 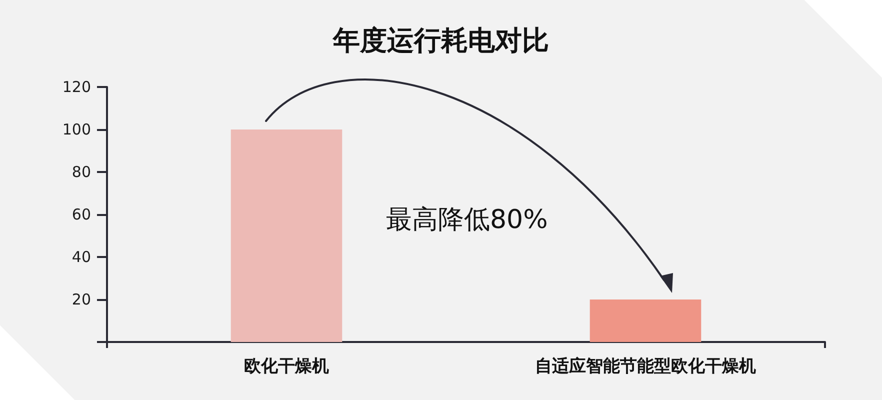 I want to click on y-tick-label: 60, so click(x=81, y=215).